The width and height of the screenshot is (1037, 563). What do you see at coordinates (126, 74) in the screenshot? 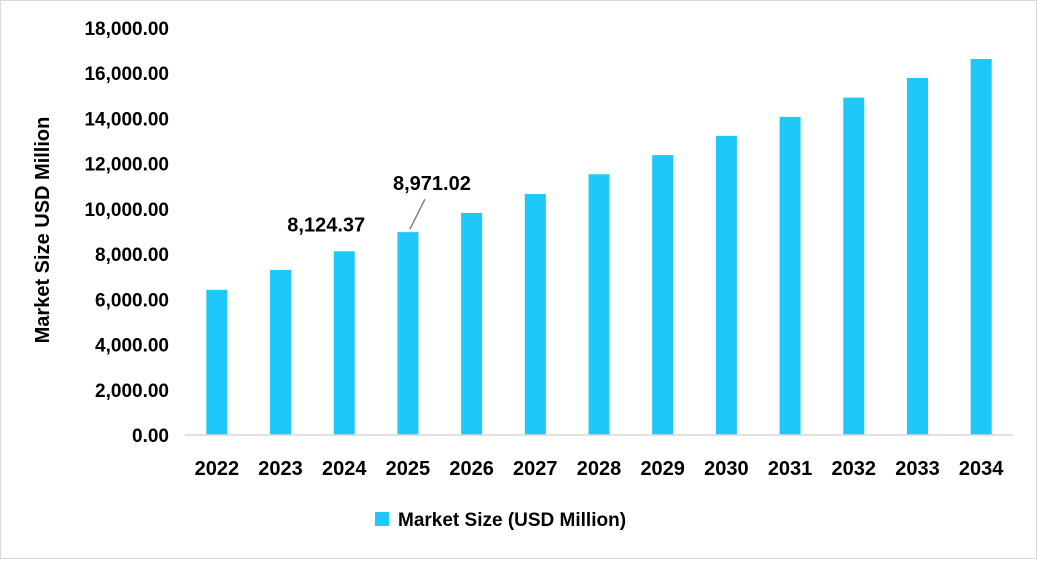
I see `y-tick-label: 16,000.00` at bounding box center [126, 74].